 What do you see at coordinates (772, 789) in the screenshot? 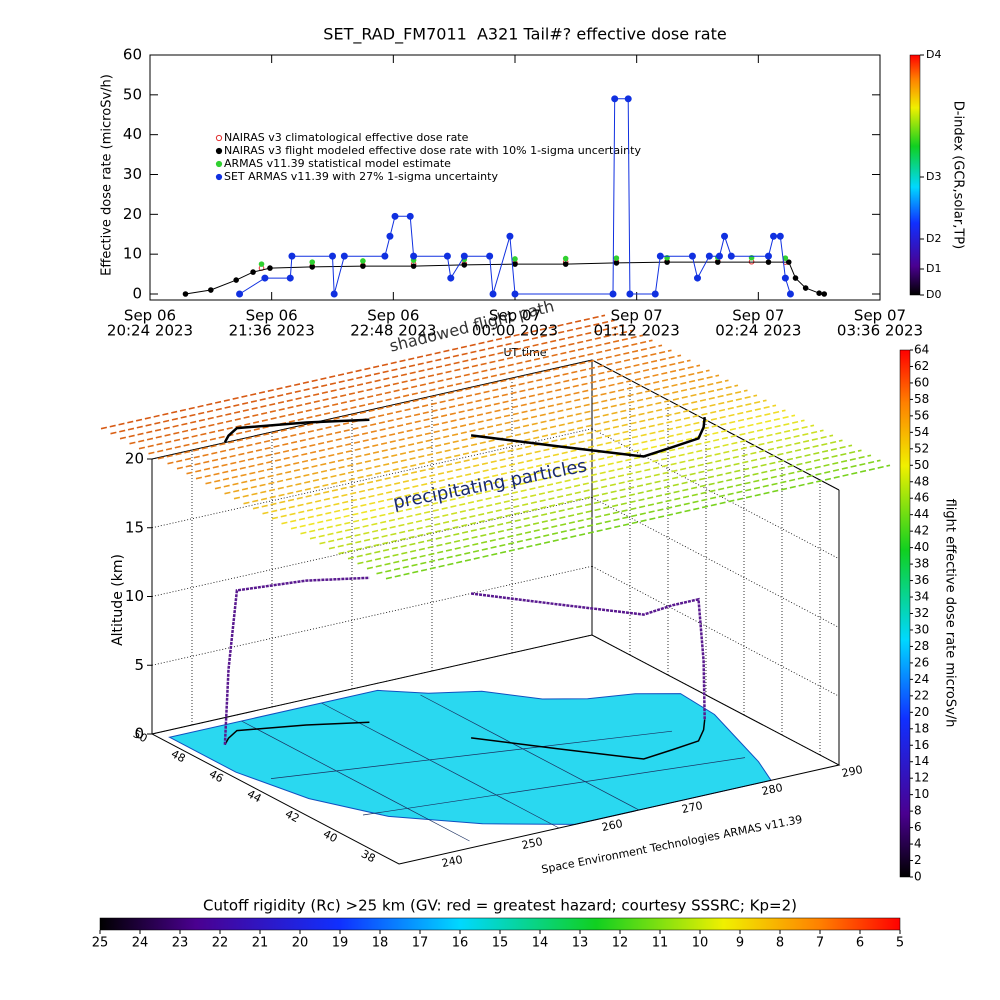
I see `x-tick-label: 280` at bounding box center [772, 789].